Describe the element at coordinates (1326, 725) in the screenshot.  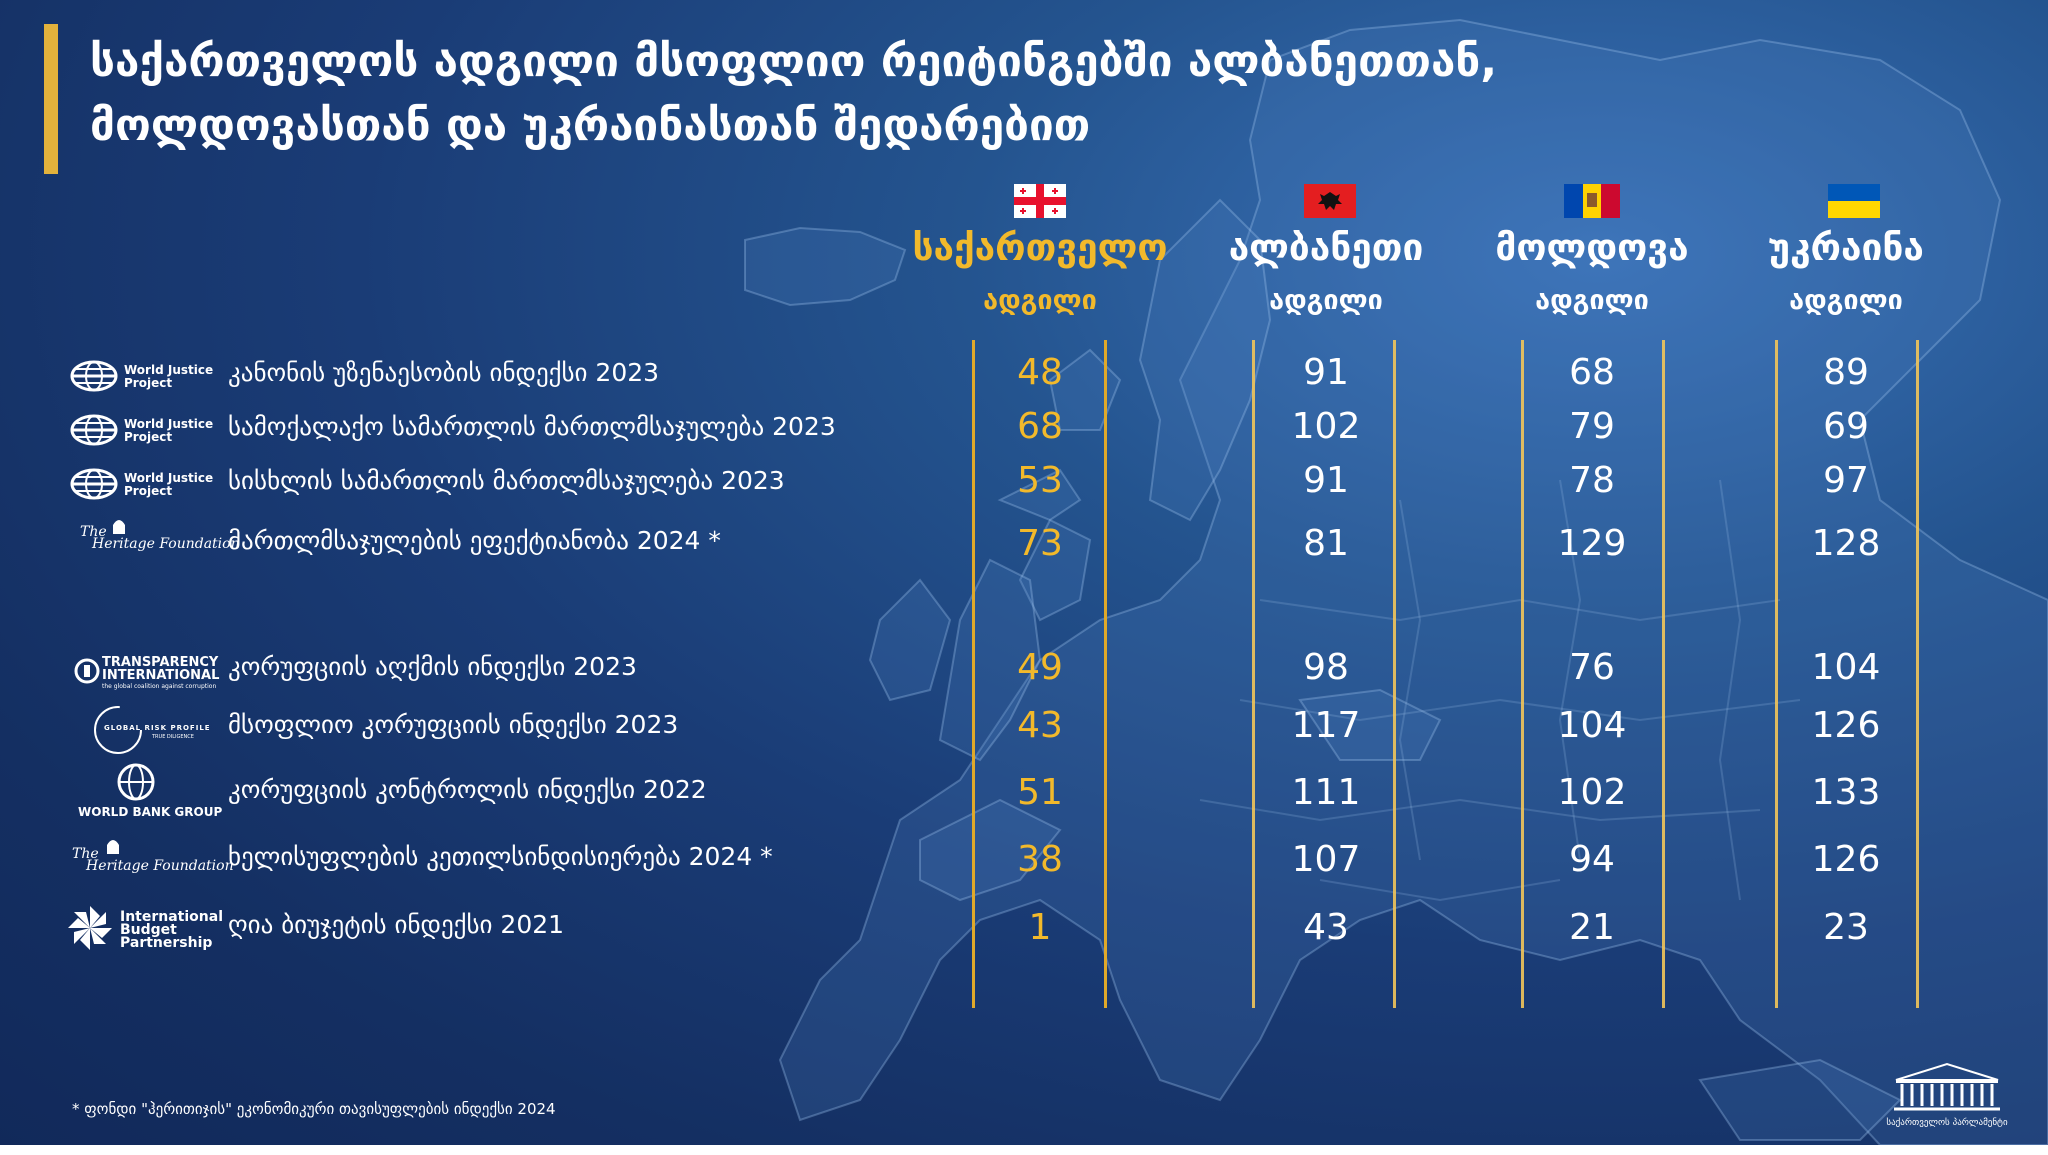
I see `rank-cell-albania: 117` at that location.